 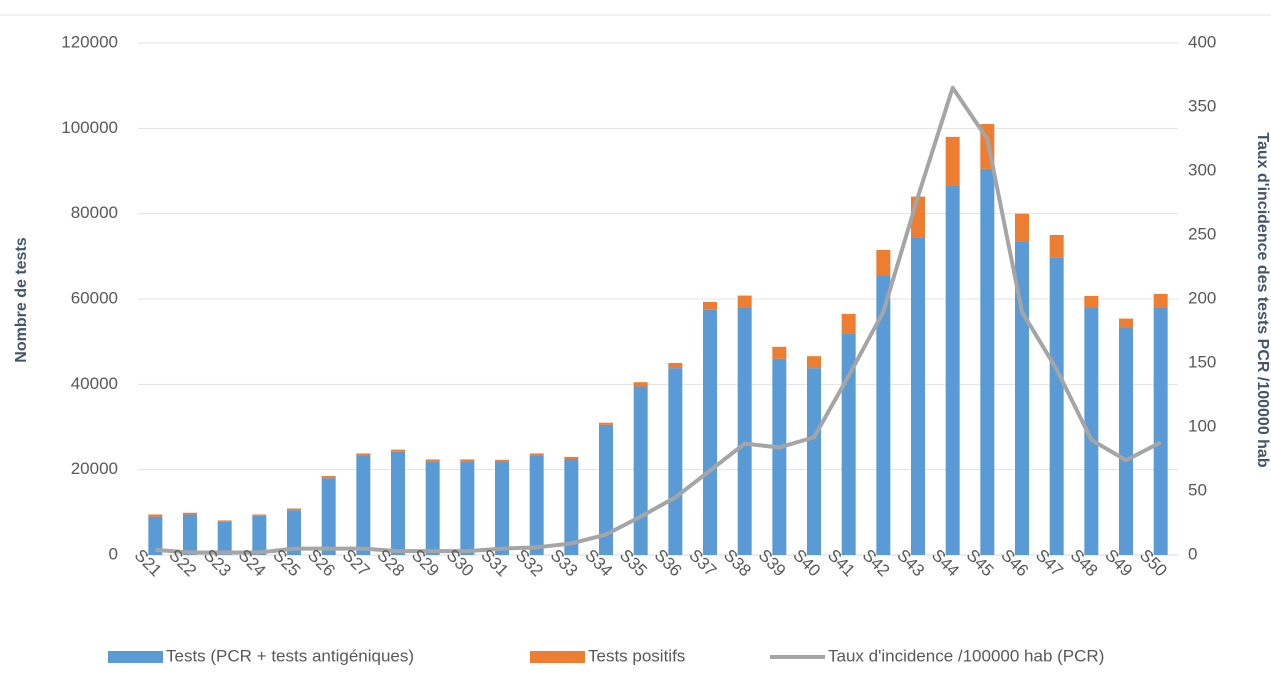 I want to click on y2-tick-label: 350, so click(x=1202, y=105).